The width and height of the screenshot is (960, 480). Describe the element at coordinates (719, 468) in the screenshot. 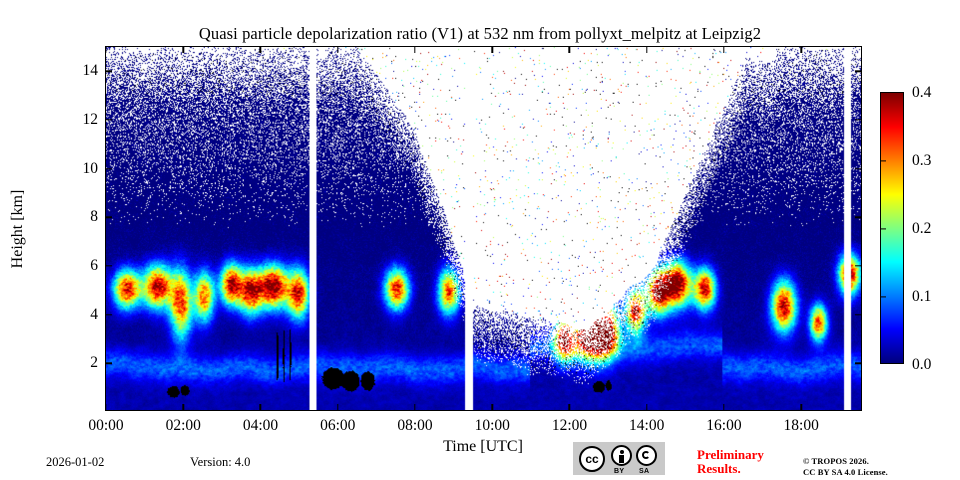

I see `preliminary-line-2: Results.` at that location.